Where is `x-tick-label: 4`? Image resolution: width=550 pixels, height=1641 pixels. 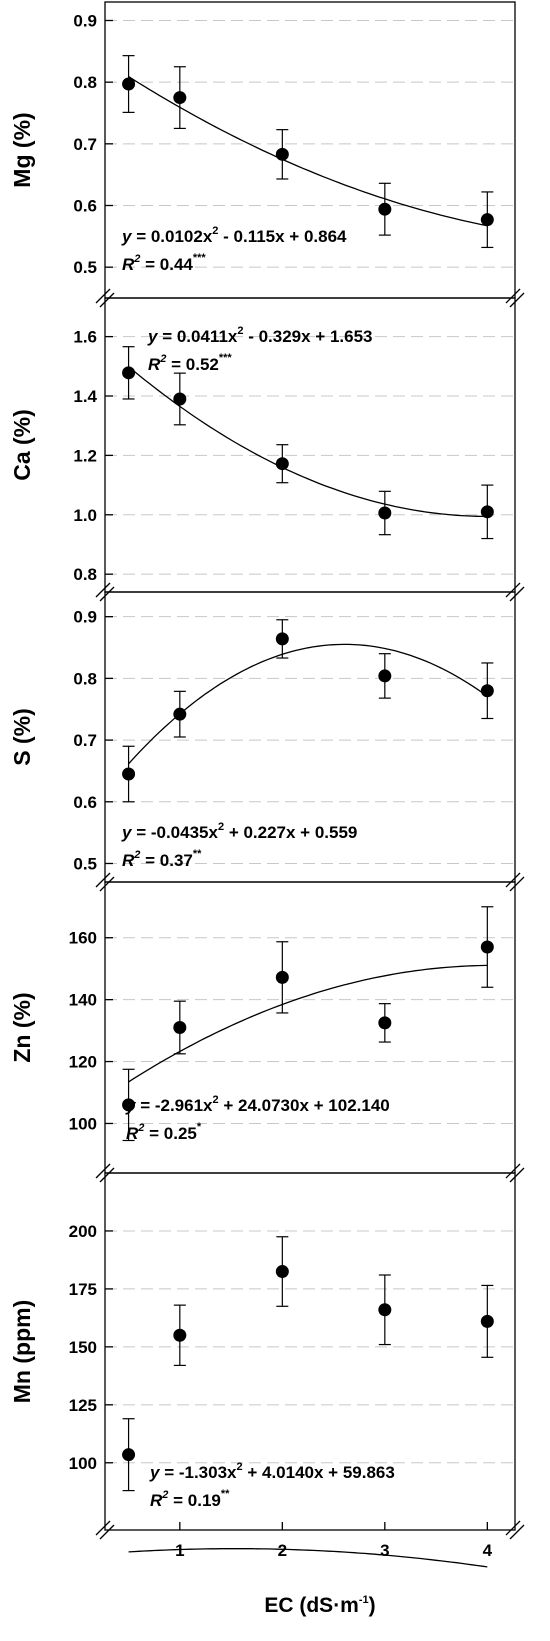 x-tick-label: 4 is located at coordinates (488, 1550).